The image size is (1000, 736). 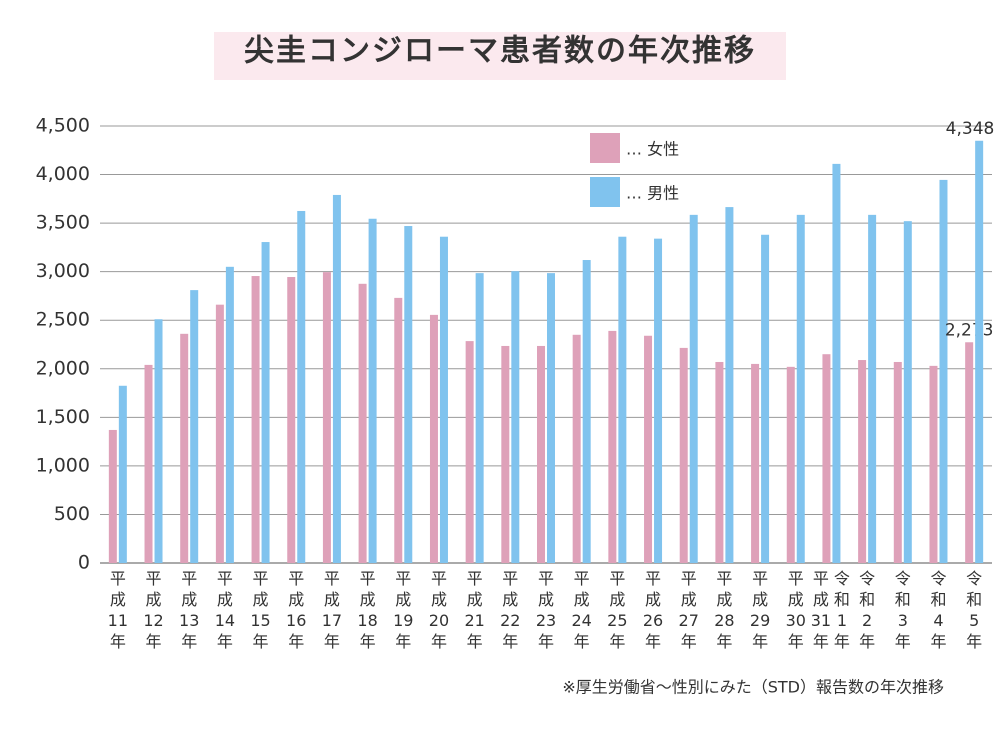 I want to click on x-tick-label: 令和 5 年, so click(x=974, y=610).